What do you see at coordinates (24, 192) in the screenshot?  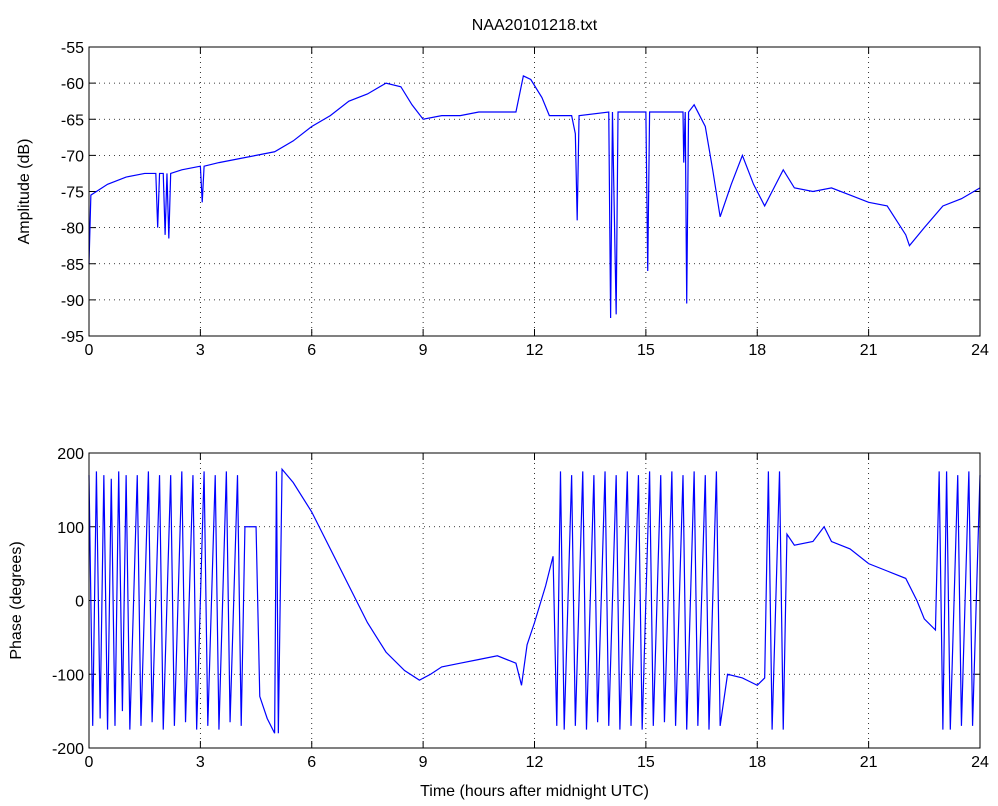 I see `y-axis-label: Amplitude (dB)` at bounding box center [24, 192].